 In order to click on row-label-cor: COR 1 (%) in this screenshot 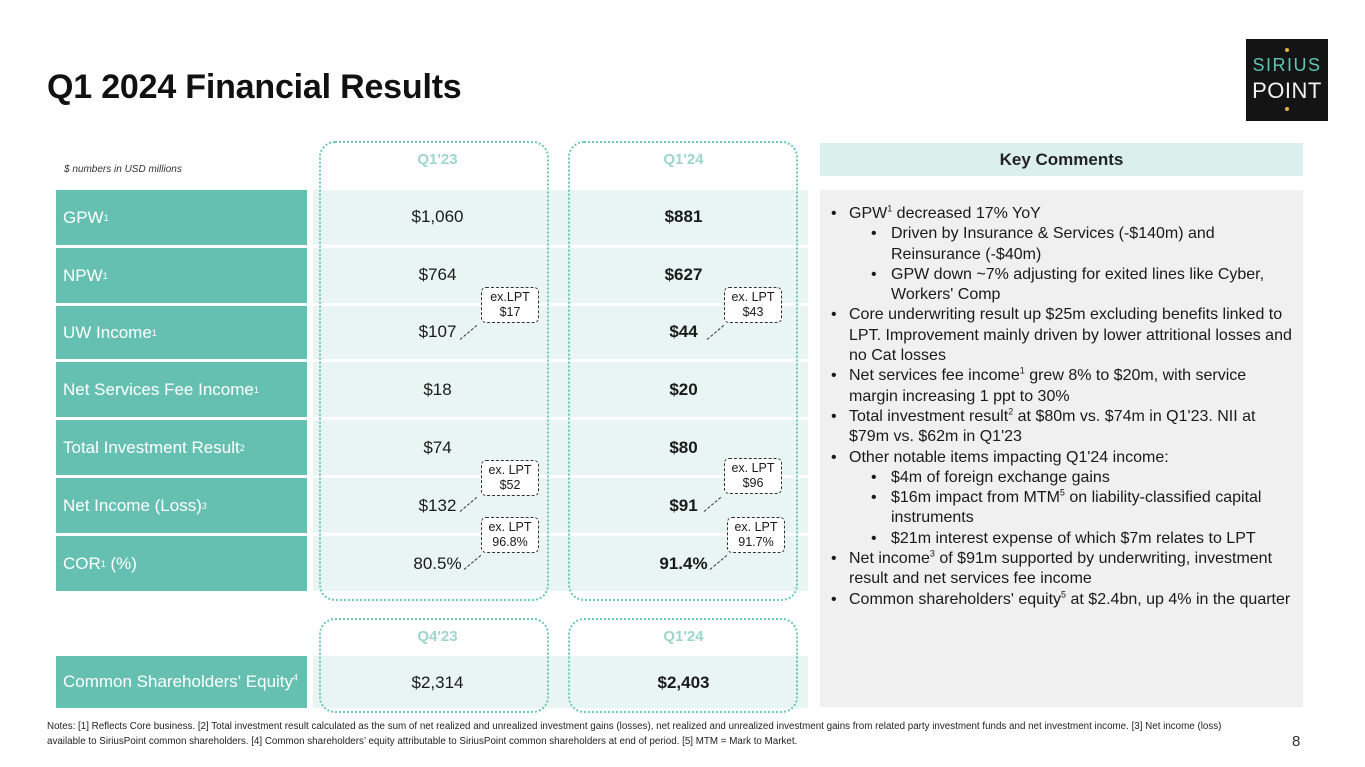, I will do `click(181, 563)`.